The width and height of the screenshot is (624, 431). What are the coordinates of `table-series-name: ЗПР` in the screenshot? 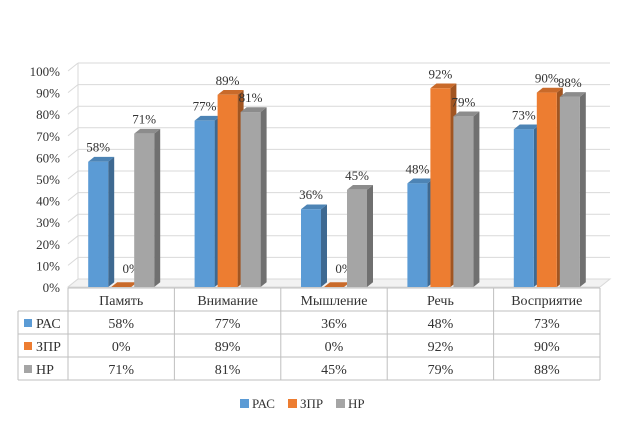 It's located at (48, 347).